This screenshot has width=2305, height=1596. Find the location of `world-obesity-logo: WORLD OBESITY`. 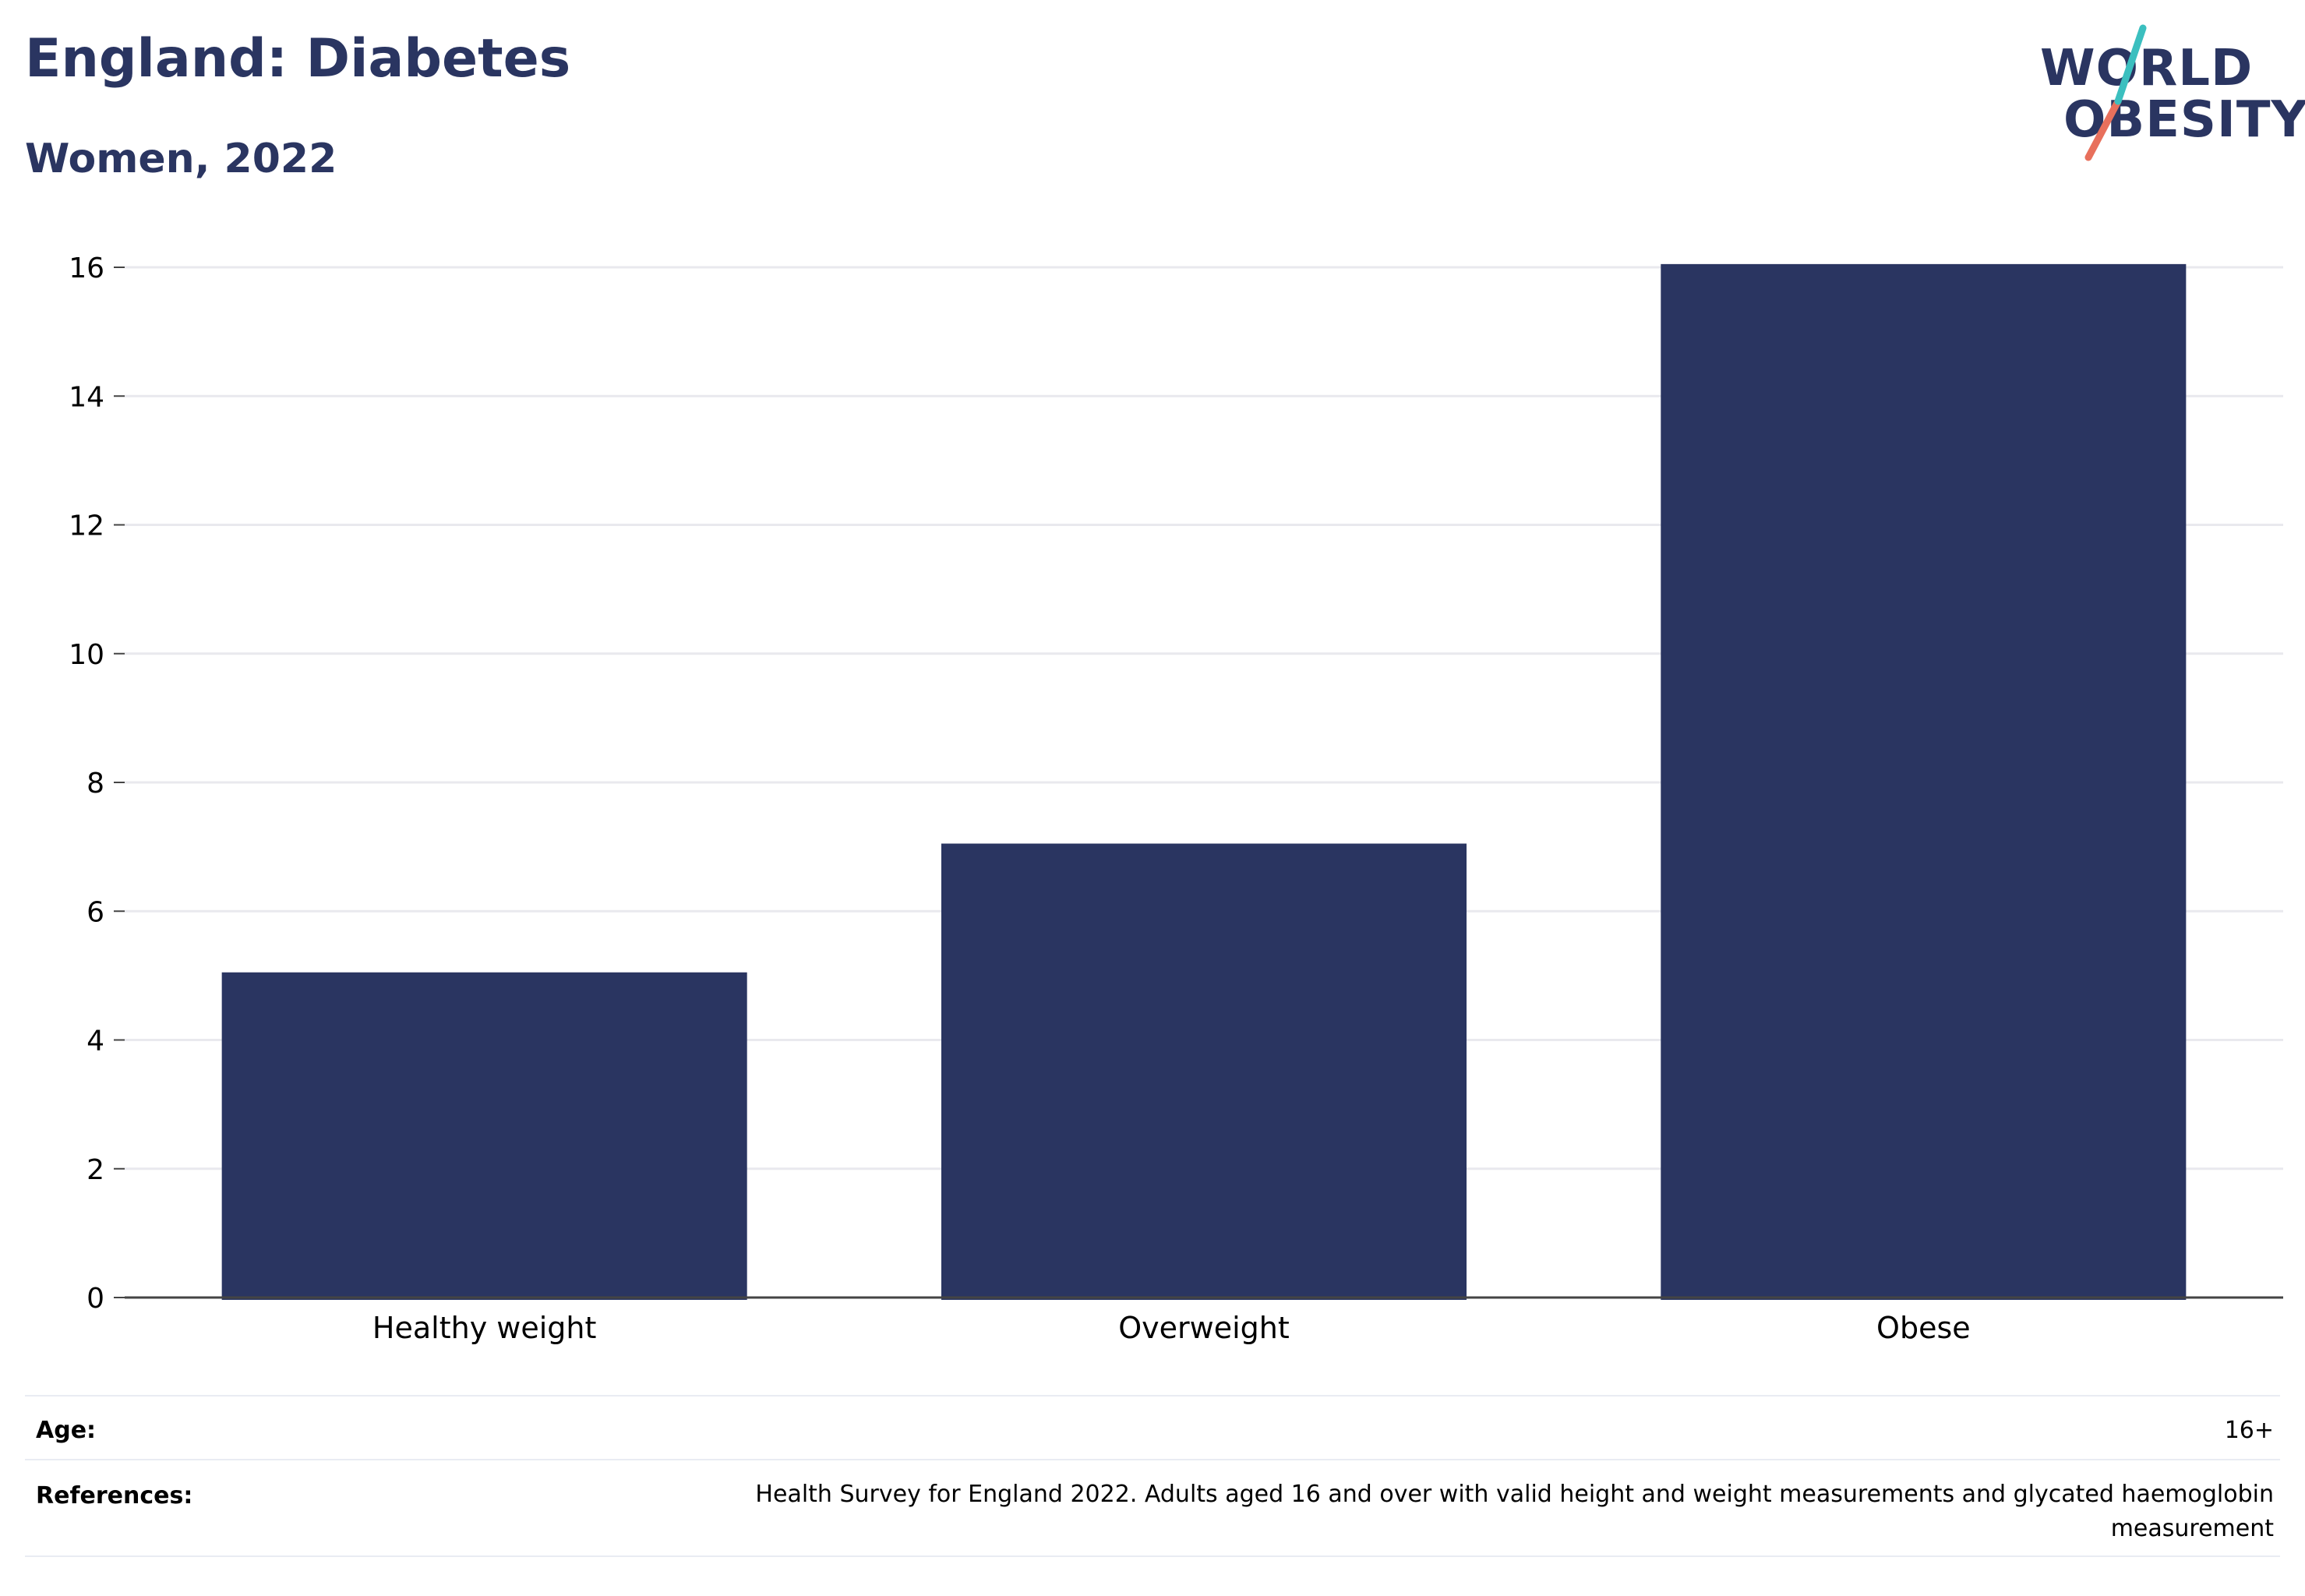

world-obesity-logo: WORLD OBESITY is located at coordinates (2169, 93).